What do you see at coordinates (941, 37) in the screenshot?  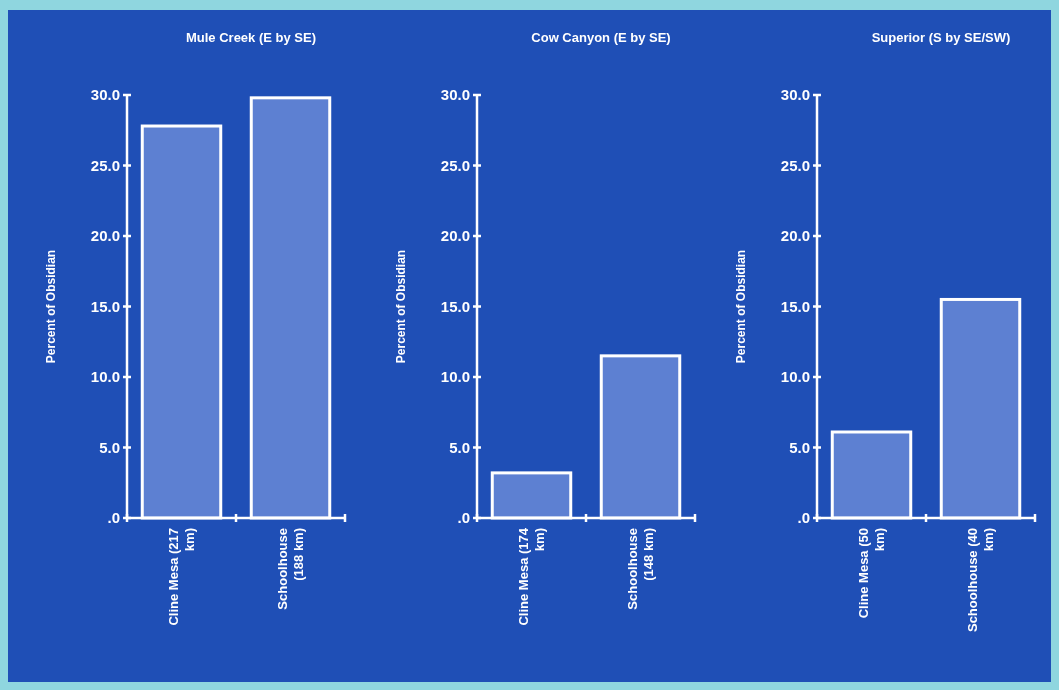 I see `chart-title: Superior (S by SE/SW)` at bounding box center [941, 37].